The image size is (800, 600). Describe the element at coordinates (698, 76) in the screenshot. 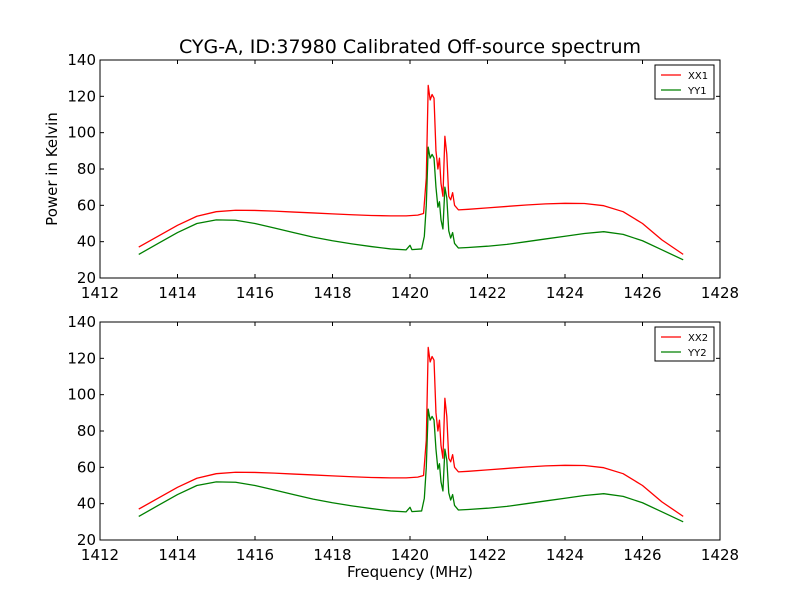

I see `legend-label-xx1: XX1` at that location.